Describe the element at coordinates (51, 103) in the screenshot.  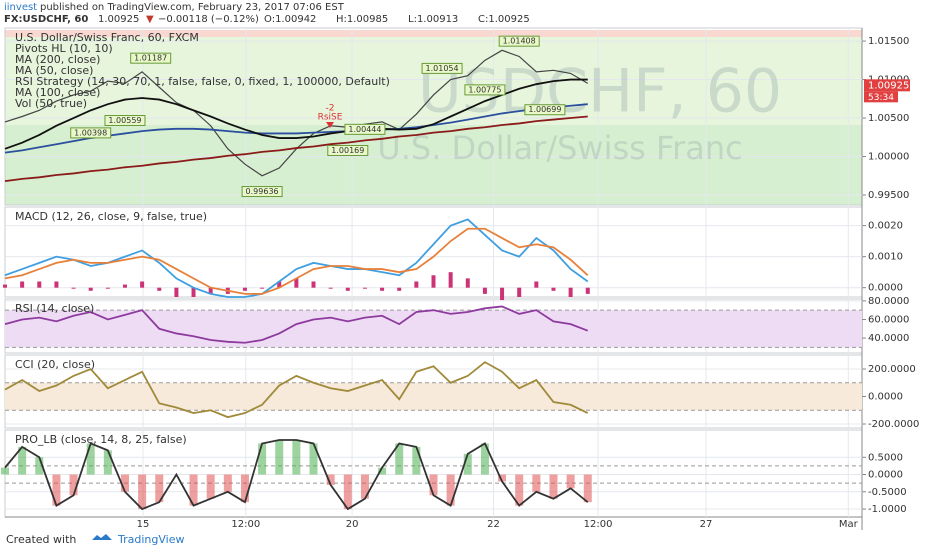
I see `legend-entry: Vol (50, true)` at that location.